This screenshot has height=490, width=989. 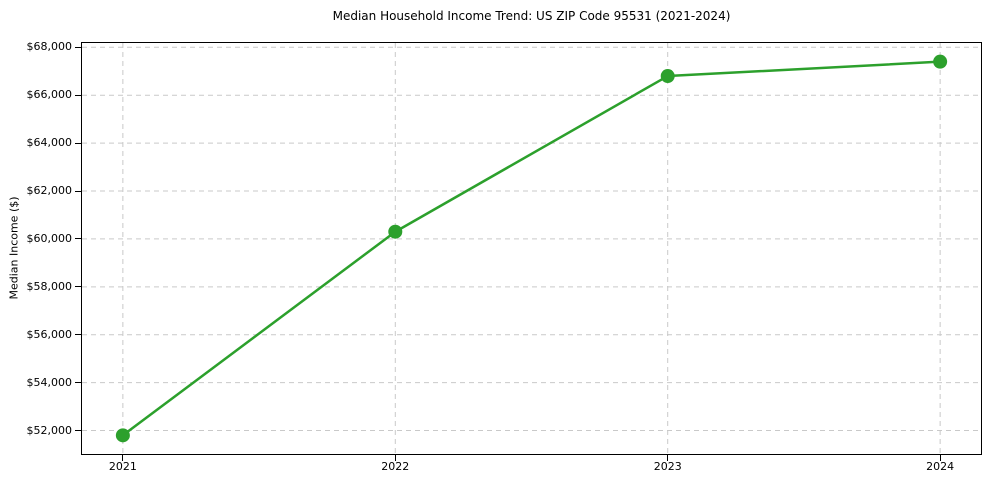 I want to click on y-tick-label: $52,000, so click(x=49, y=430).